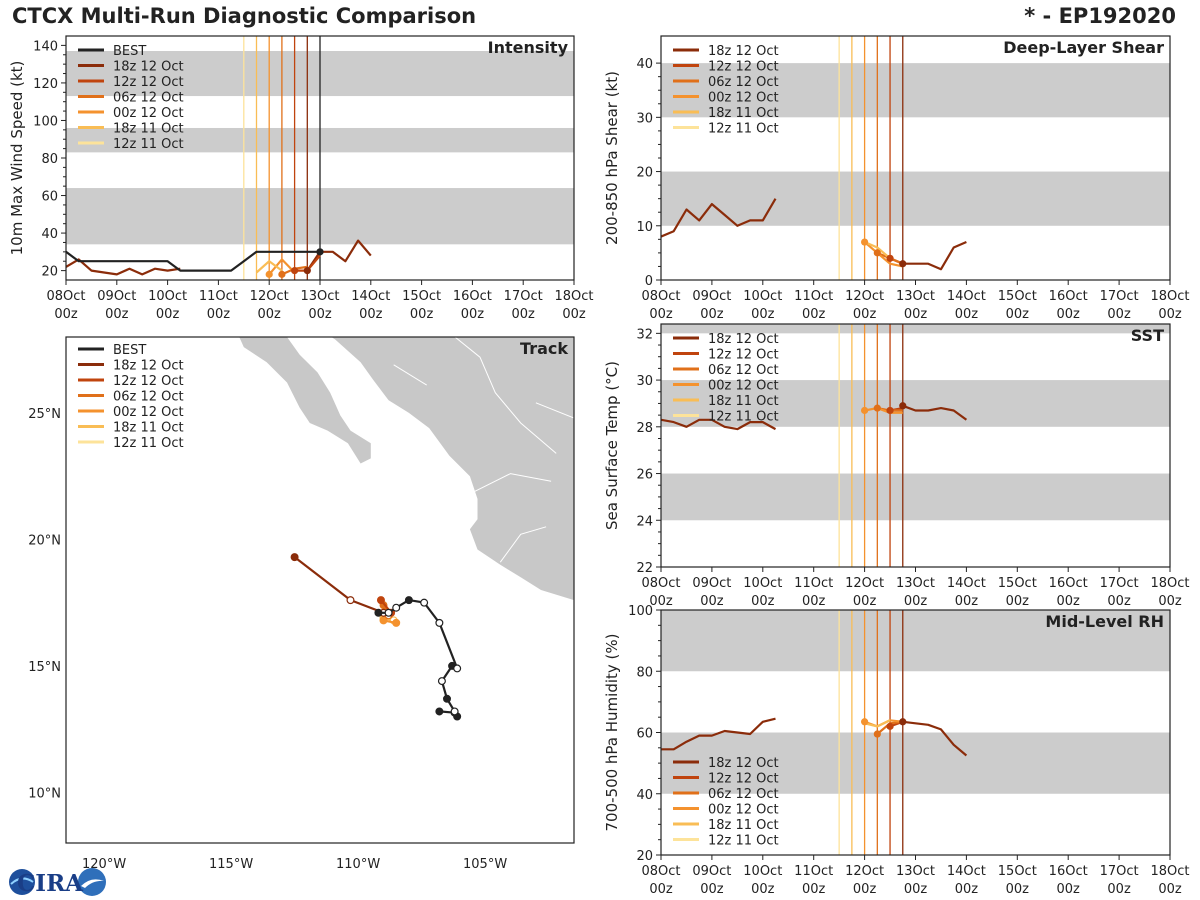  I want to click on lat-label: 10°N, so click(44, 793).